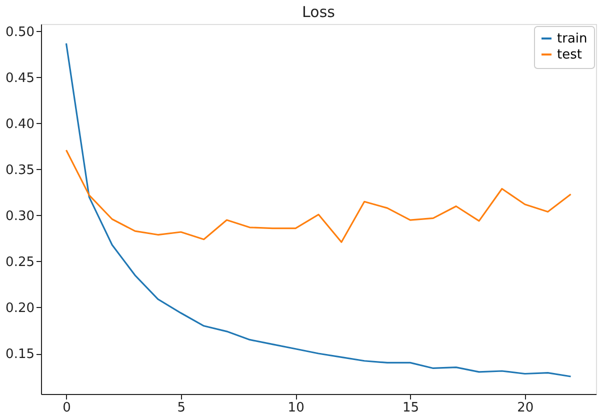 The height and width of the screenshot is (419, 601). I want to click on y-tick-label: 0.30, so click(20, 216).